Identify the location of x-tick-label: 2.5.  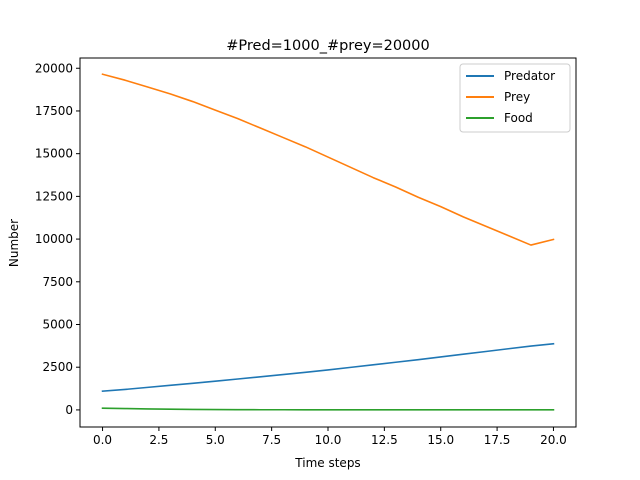
(158, 440).